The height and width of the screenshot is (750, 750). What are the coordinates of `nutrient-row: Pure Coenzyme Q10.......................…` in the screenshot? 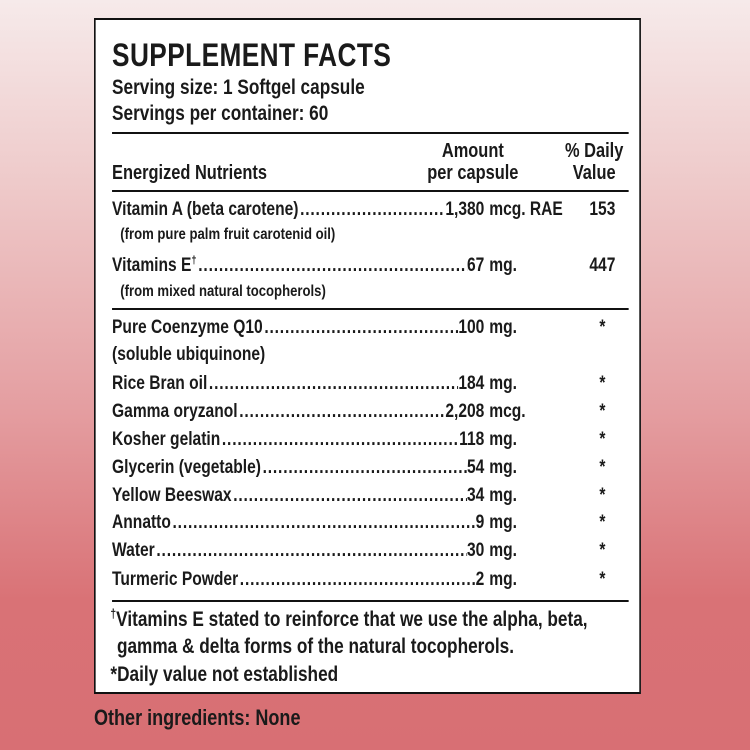 It's located at (370, 328).